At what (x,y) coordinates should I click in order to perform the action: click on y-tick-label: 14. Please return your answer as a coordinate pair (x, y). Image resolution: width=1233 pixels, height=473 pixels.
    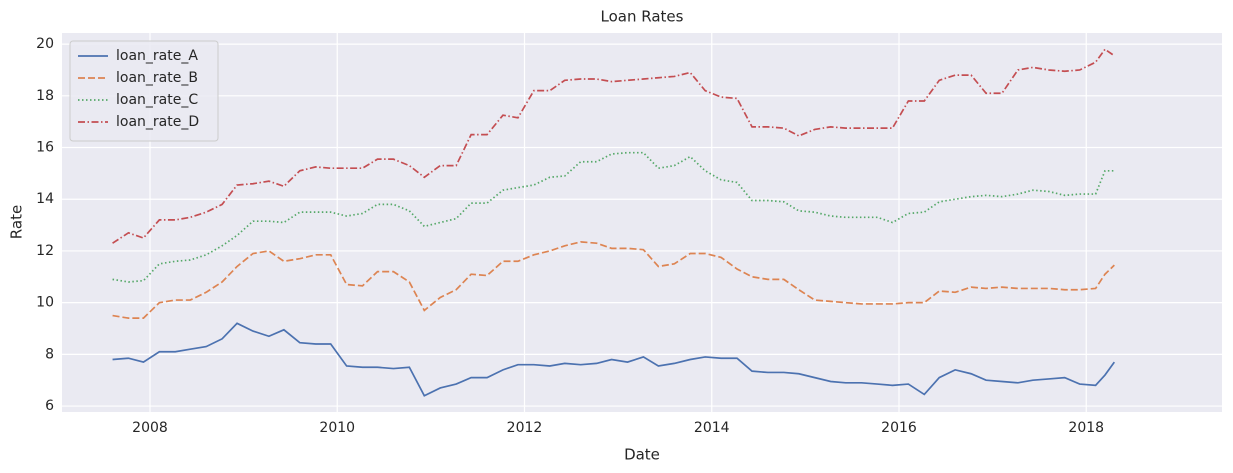
    Looking at the image, I should click on (45, 199).